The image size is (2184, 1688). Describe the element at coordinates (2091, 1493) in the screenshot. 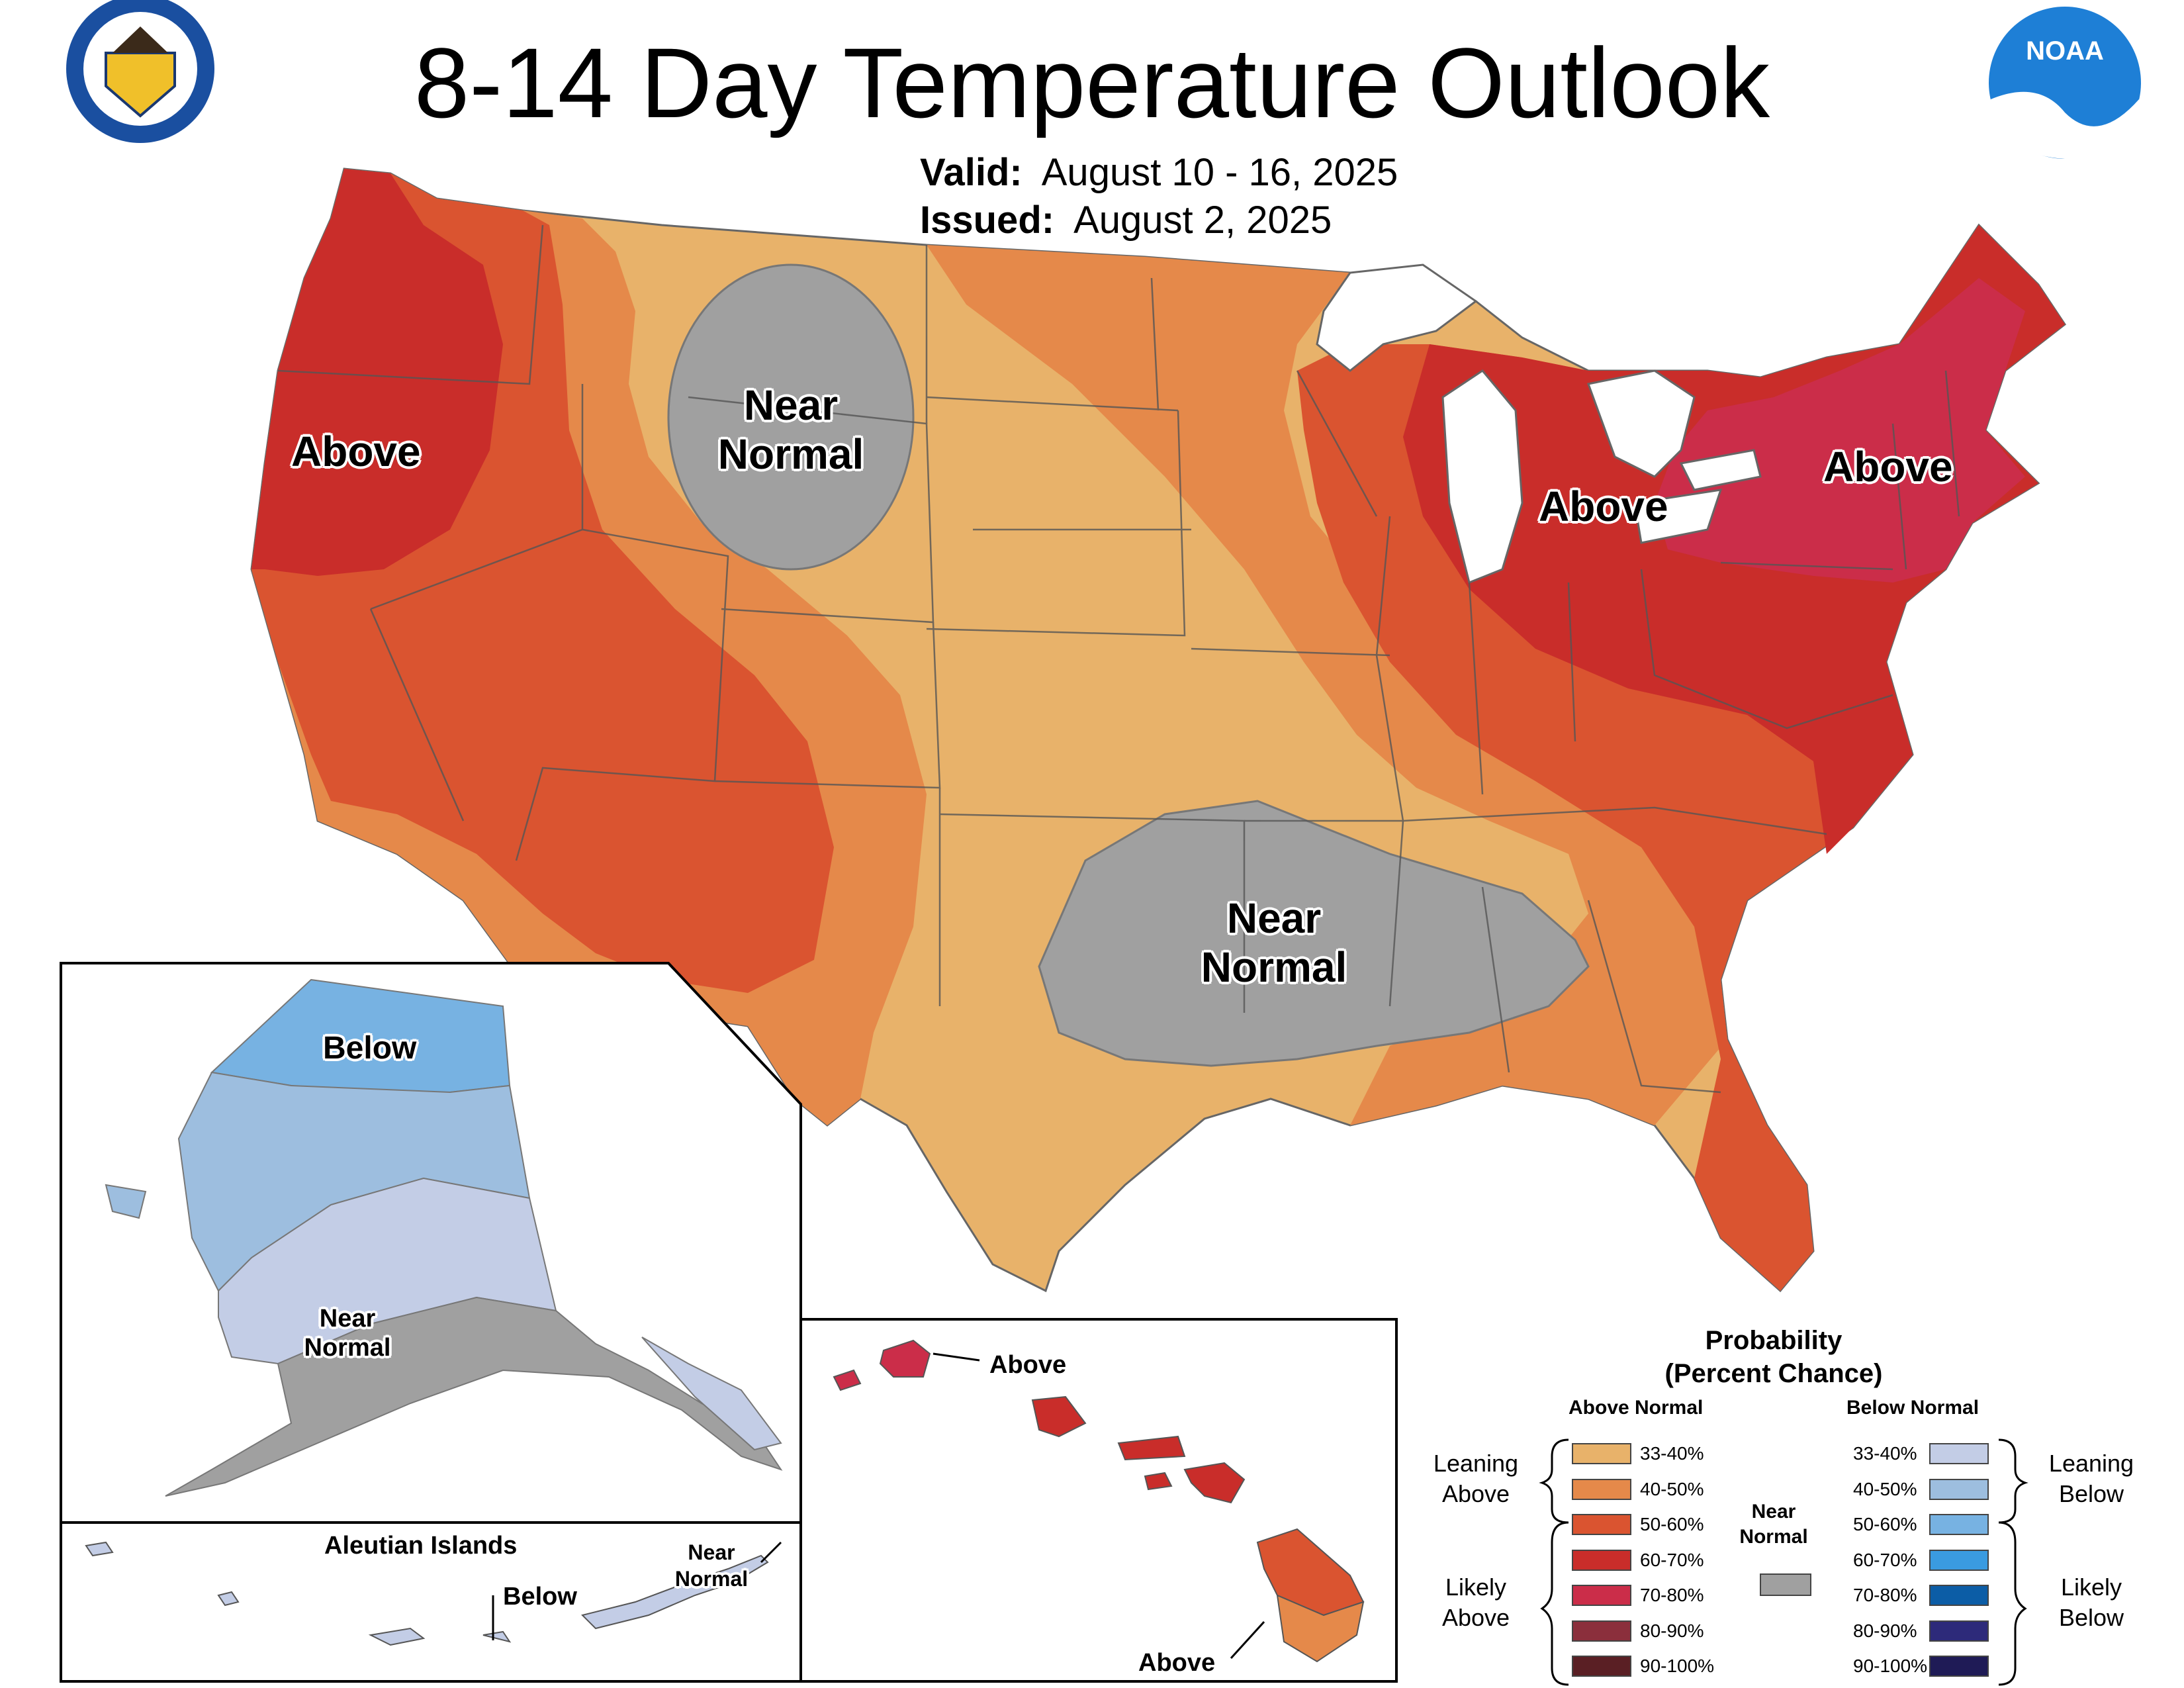

I see `legend-leaning-below-line2: Below` at that location.